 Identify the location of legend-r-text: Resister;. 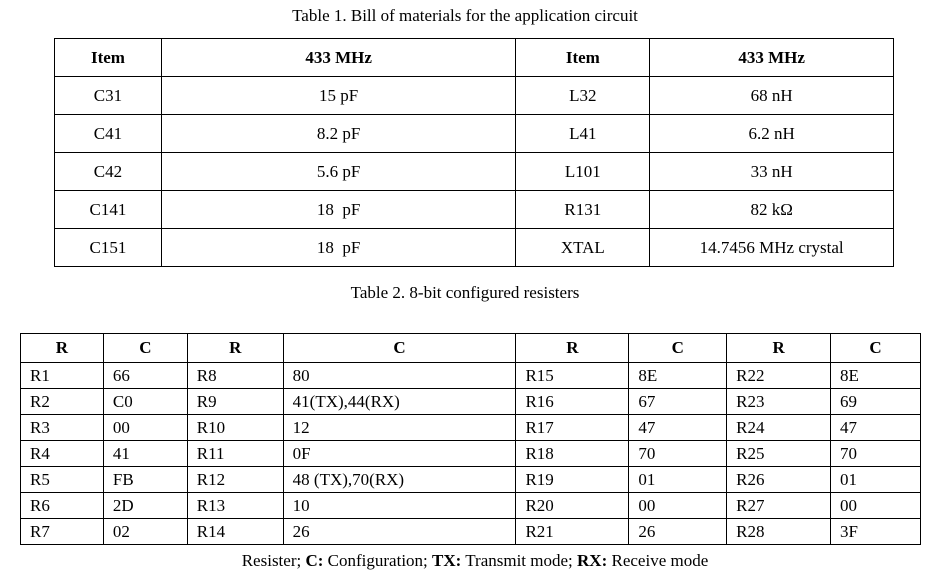
(273, 560).